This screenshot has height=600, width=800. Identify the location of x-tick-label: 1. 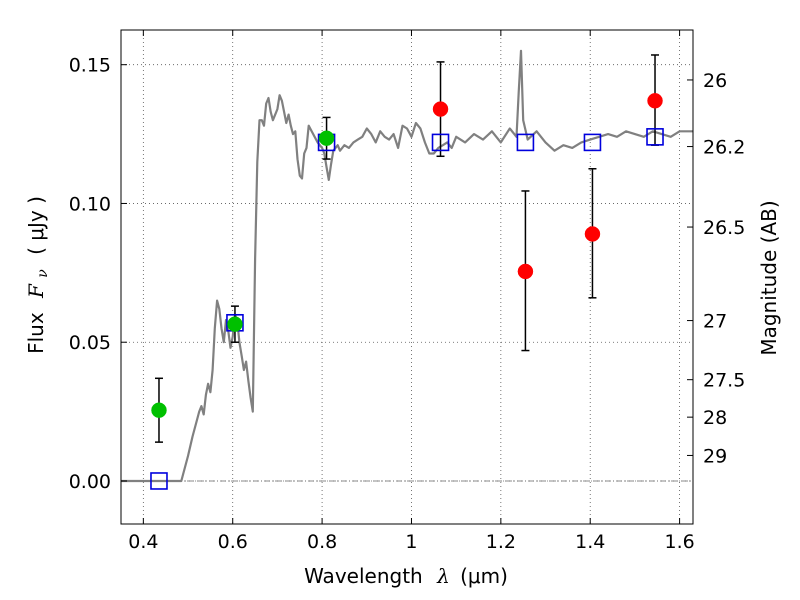
(411, 542).